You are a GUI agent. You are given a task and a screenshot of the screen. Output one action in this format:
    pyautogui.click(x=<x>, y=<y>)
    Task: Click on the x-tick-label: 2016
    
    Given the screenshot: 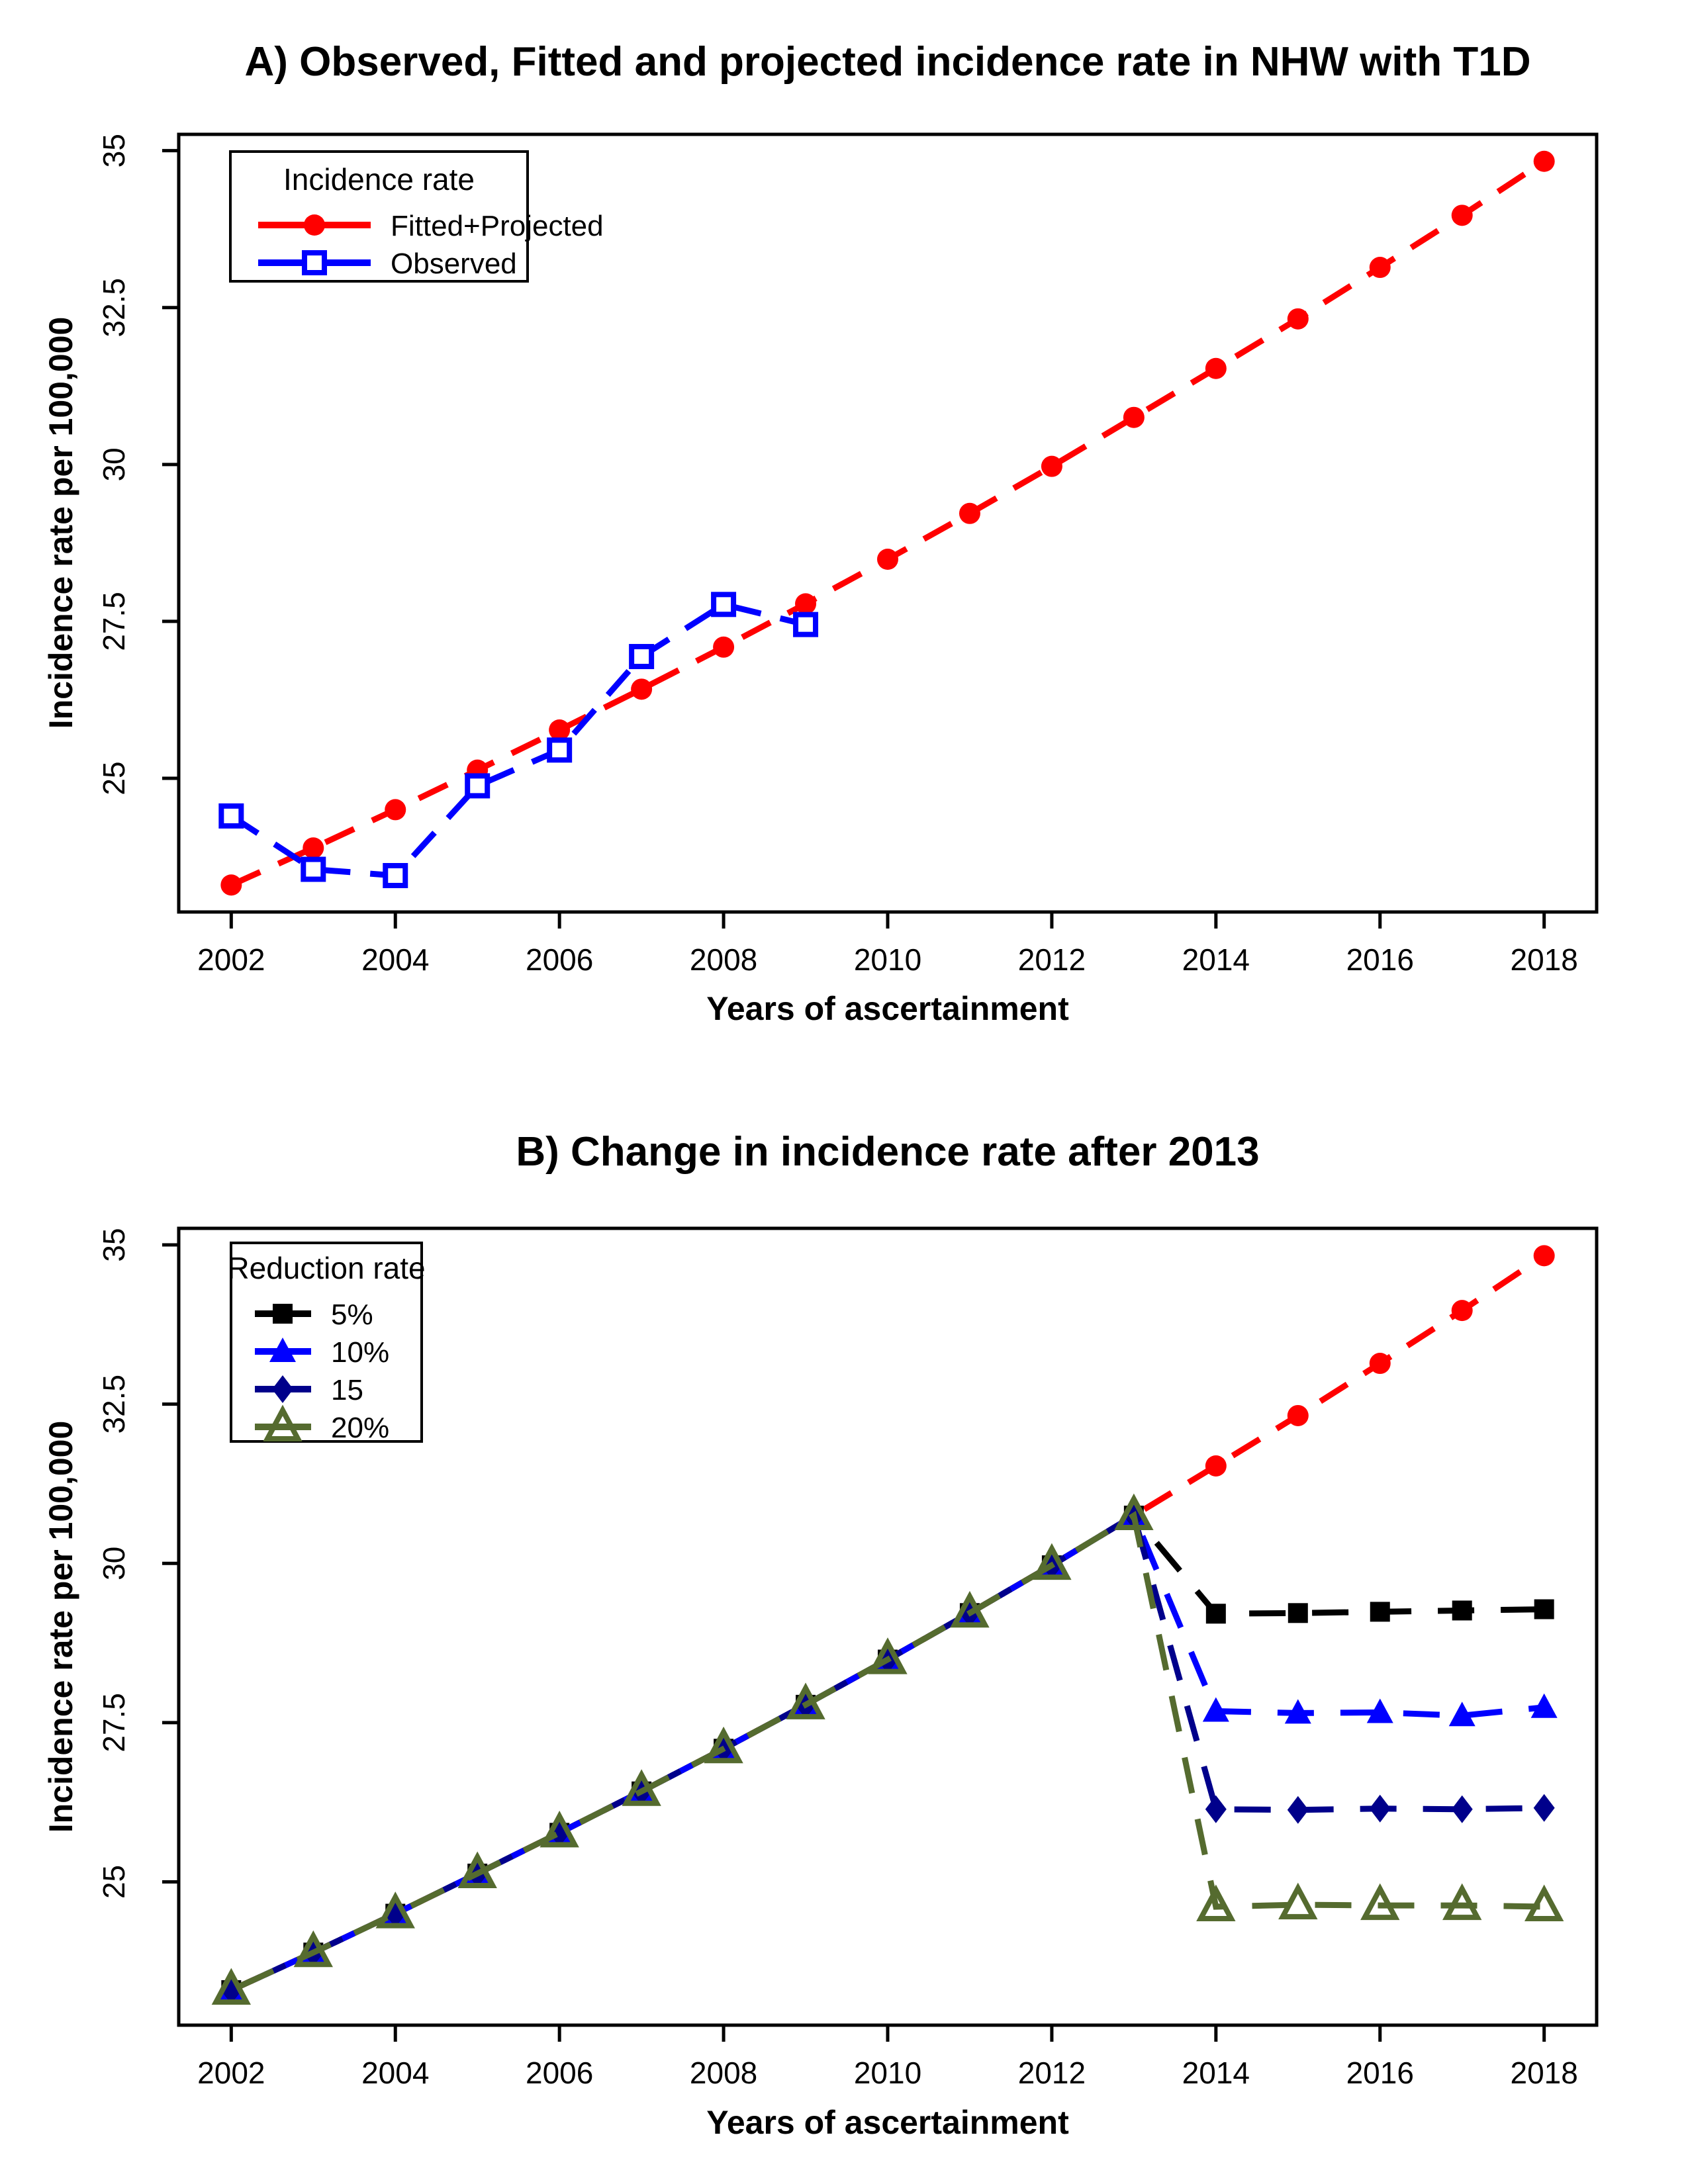 What is the action you would take?
    pyautogui.click(x=1380, y=960)
    